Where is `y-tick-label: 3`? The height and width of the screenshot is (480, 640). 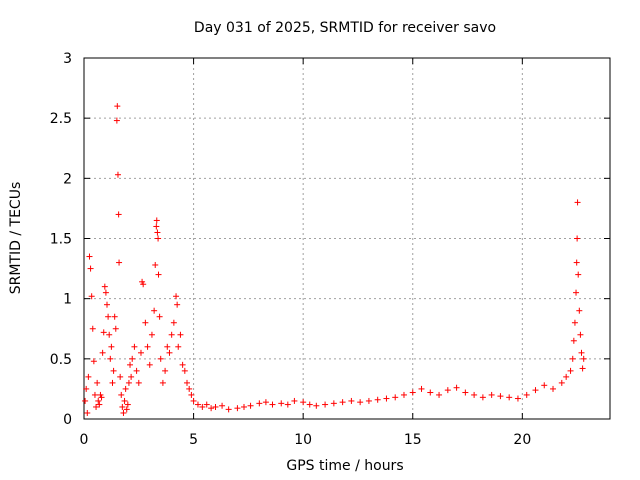 y-tick-label: 3 is located at coordinates (67, 59).